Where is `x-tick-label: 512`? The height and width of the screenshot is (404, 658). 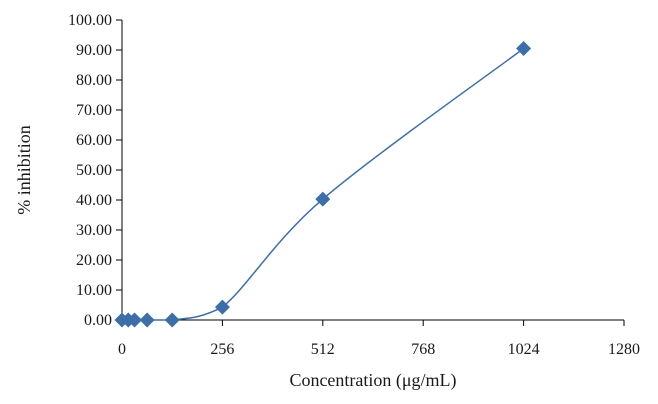 x-tick-label: 512 is located at coordinates (323, 349).